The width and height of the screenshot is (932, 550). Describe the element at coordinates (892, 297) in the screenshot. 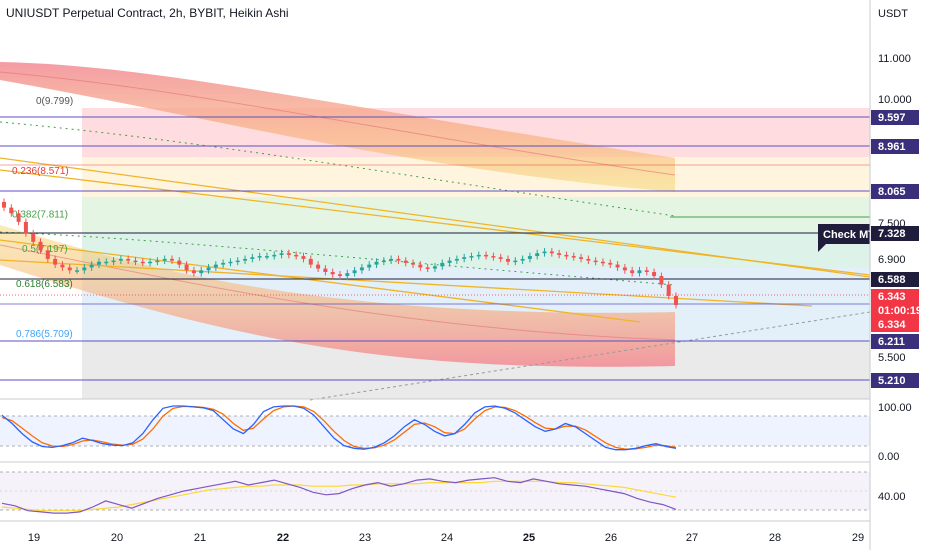

I see `price-badge-label: 6.343` at that location.